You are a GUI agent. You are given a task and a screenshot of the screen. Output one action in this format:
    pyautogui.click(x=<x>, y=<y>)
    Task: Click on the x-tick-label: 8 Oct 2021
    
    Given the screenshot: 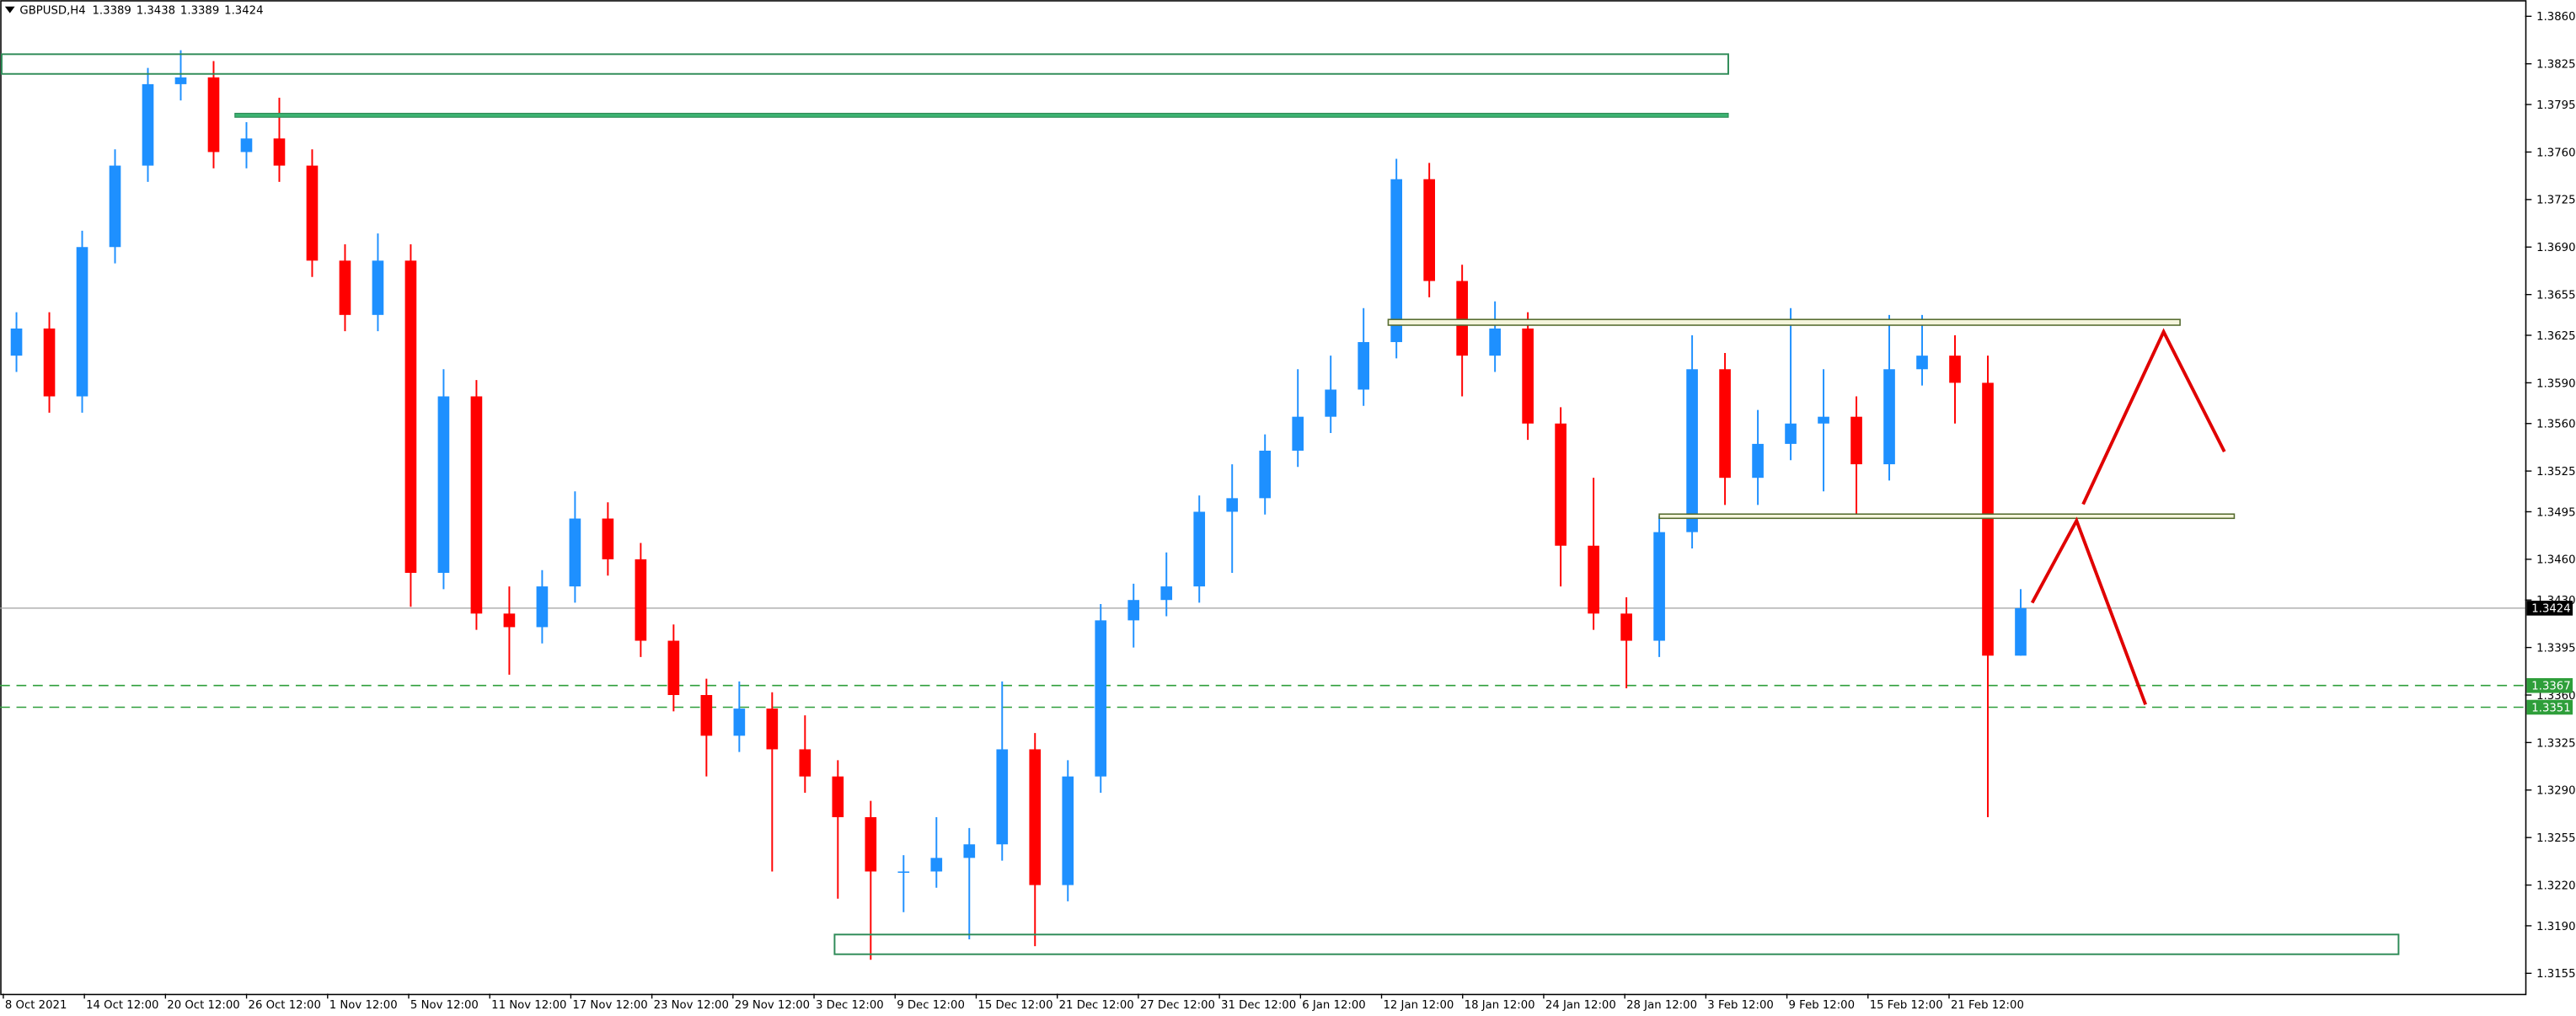 What is the action you would take?
    pyautogui.click(x=36, y=1005)
    